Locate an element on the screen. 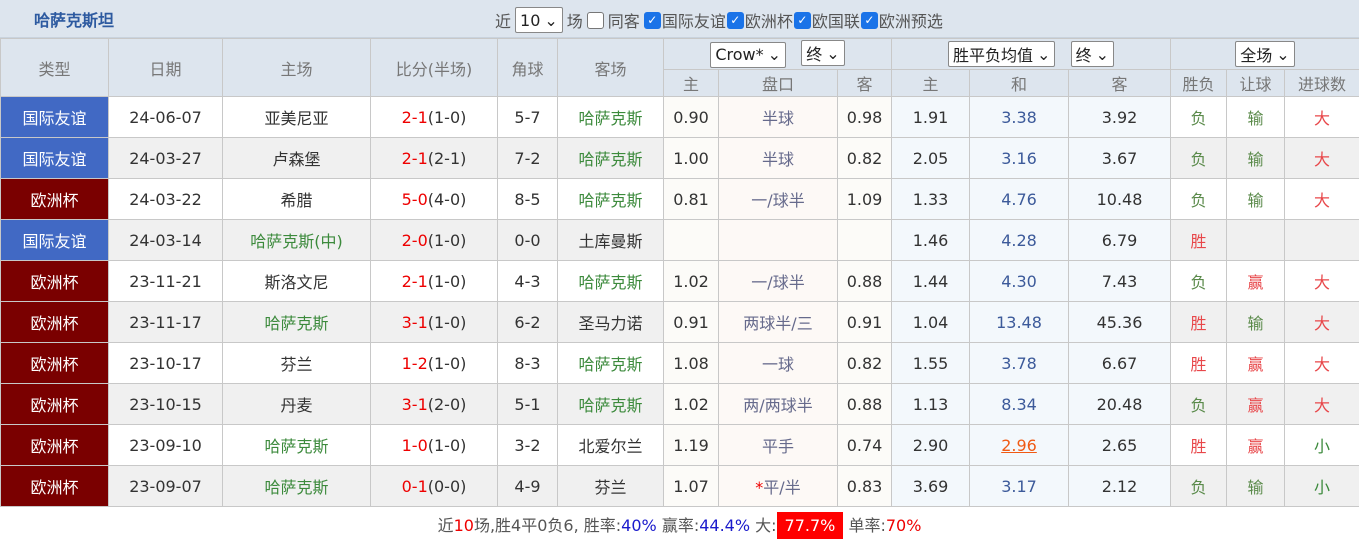 This screenshot has width=1359, height=544. result: 负 is located at coordinates (1198, 404).